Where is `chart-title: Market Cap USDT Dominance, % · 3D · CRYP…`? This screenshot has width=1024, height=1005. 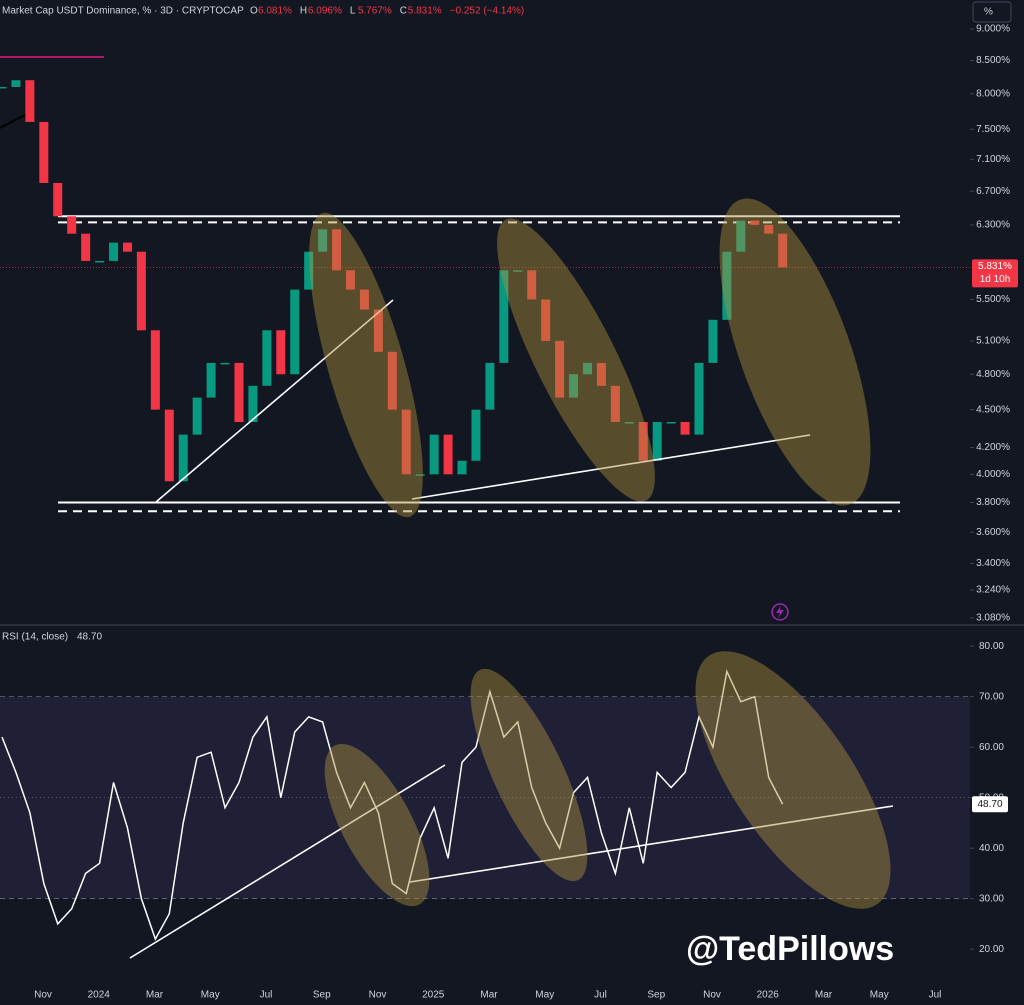 chart-title: Market Cap USDT Dominance, % · 3D · CRYP… is located at coordinates (123, 11).